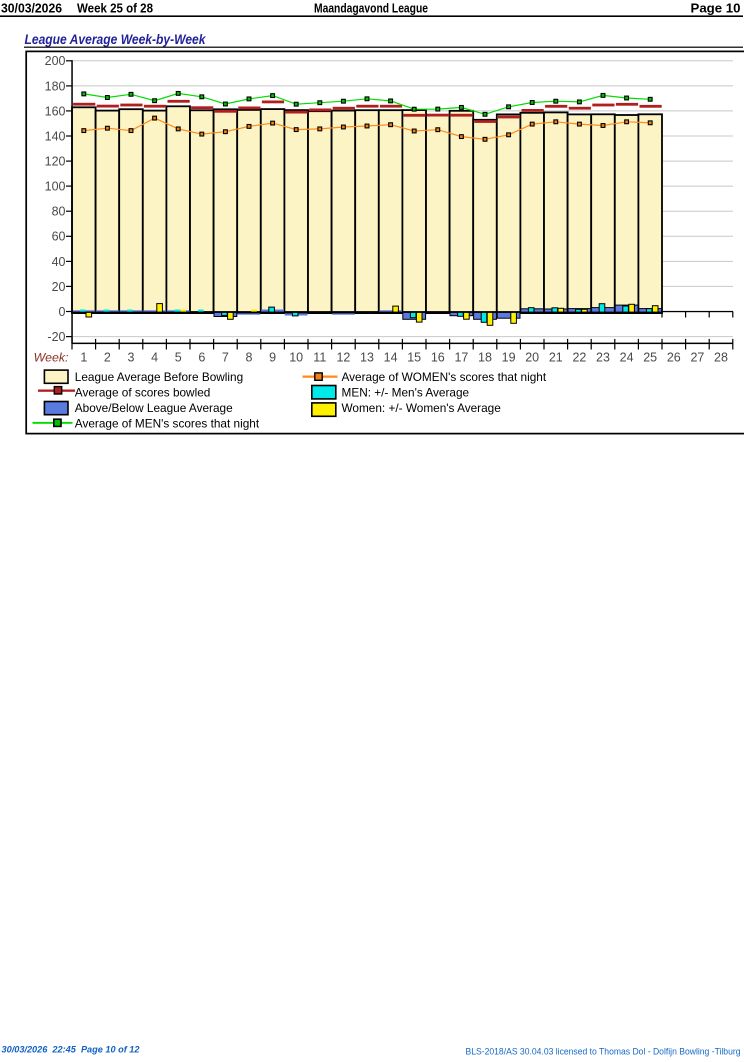  What do you see at coordinates (367, 358) in the screenshot?
I see `svg-text: 13` at bounding box center [367, 358].